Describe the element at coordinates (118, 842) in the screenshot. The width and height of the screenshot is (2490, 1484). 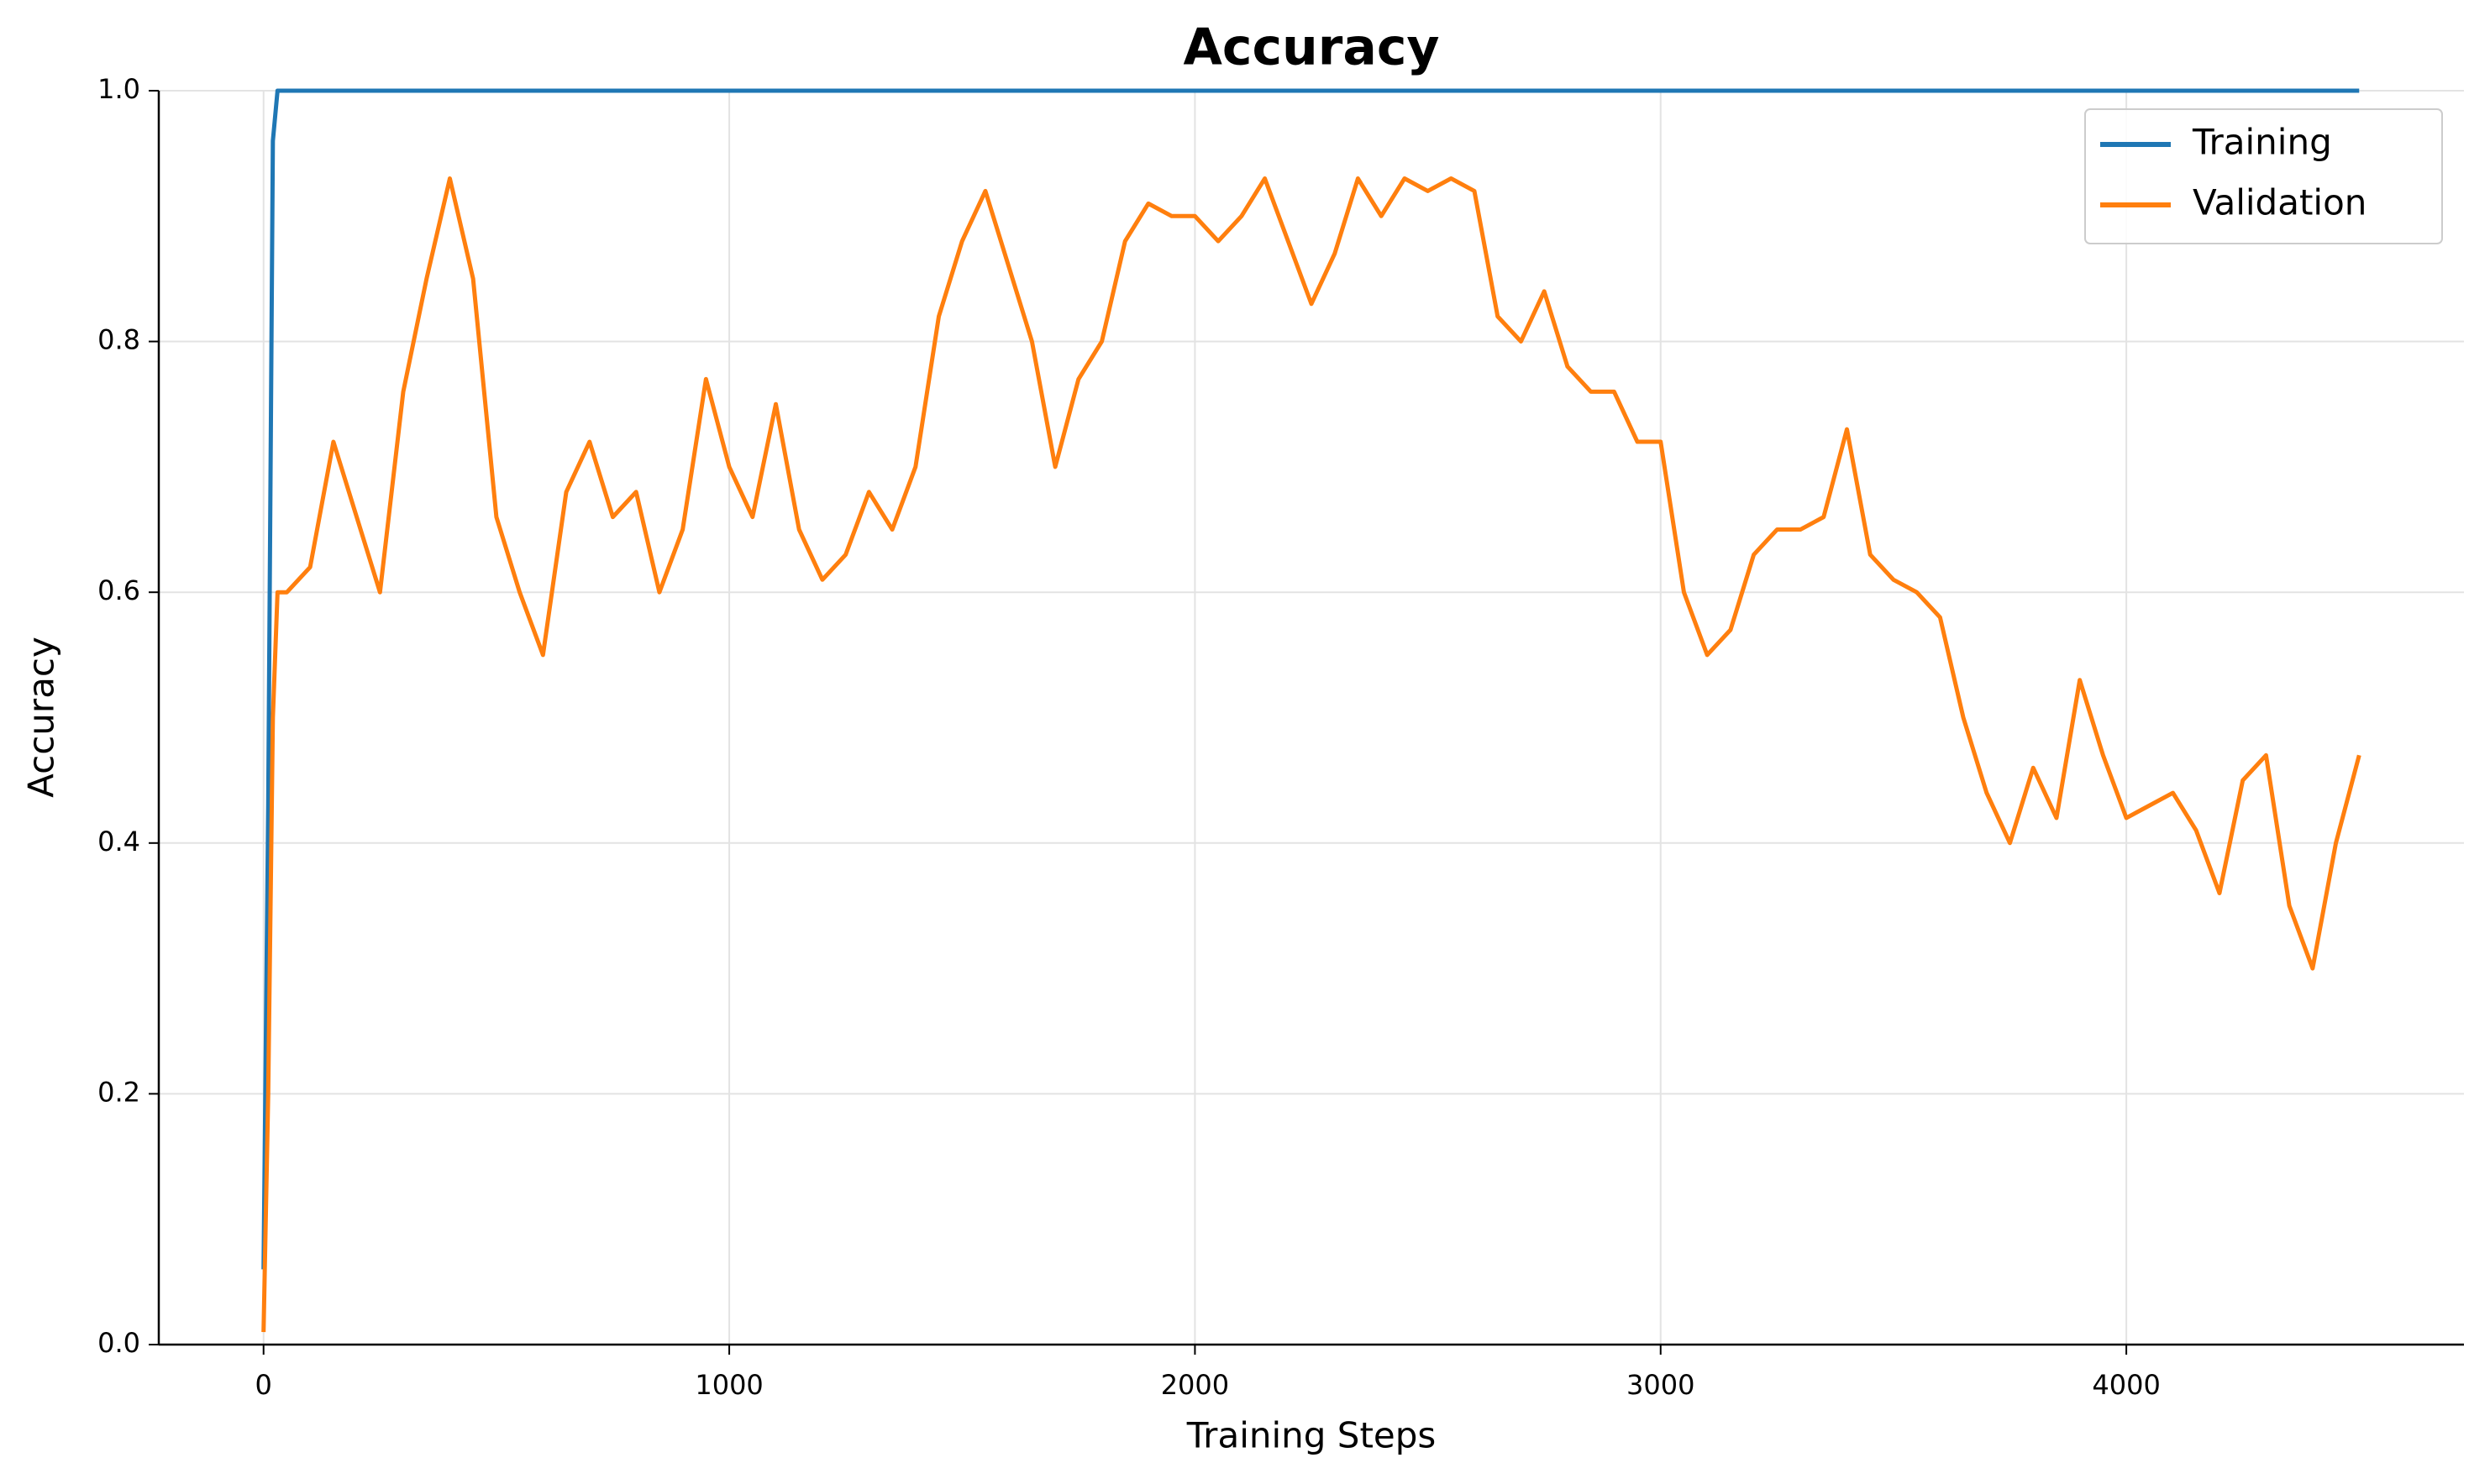
I see `y-tick-label: 0.4` at that location.